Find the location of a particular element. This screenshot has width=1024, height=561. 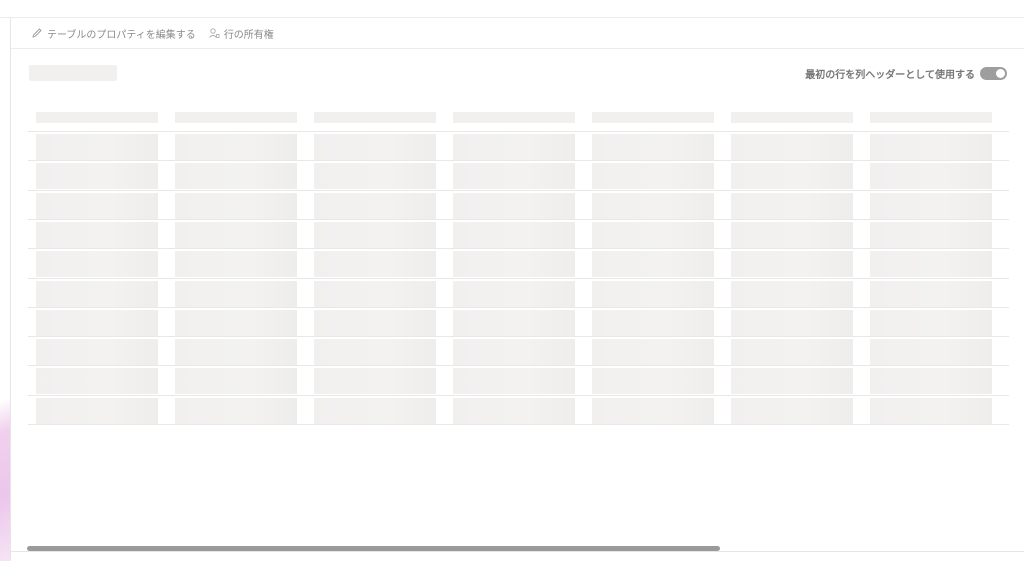

pencil-icon is located at coordinates (37, 33).